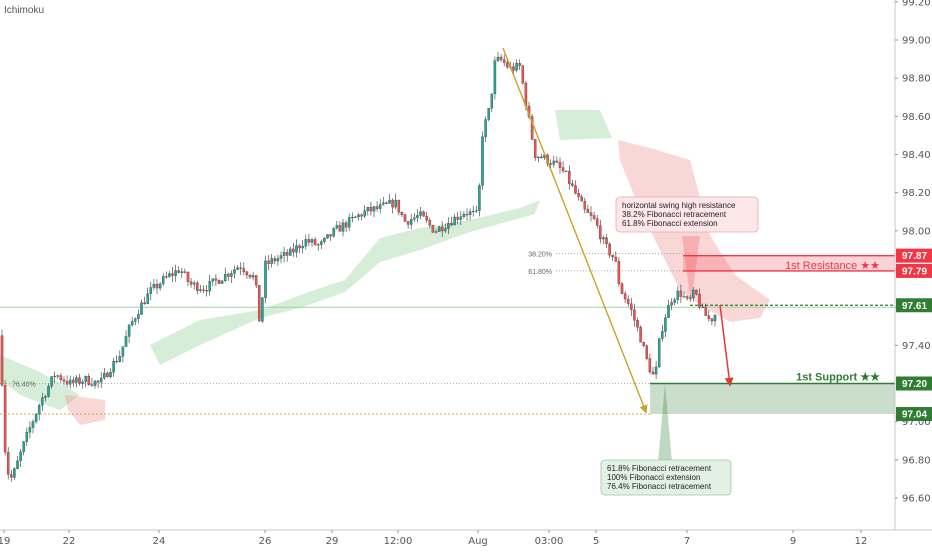  Describe the element at coordinates (916, 4) in the screenshot. I see `price-tick-label: 99.20` at that location.